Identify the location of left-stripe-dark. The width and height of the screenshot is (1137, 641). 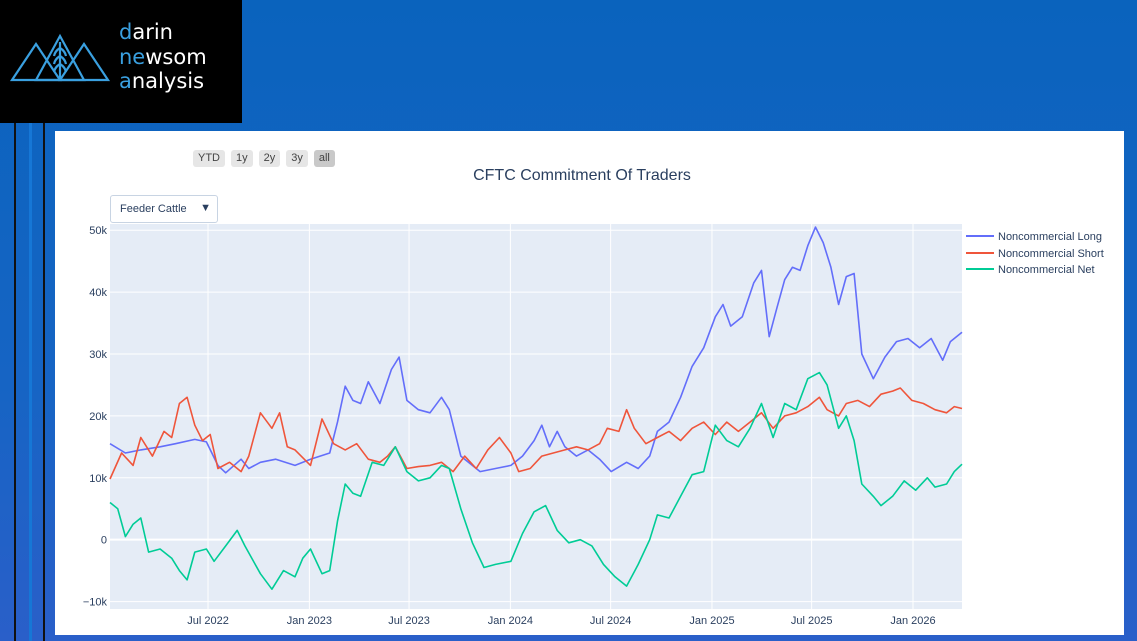
(15, 320).